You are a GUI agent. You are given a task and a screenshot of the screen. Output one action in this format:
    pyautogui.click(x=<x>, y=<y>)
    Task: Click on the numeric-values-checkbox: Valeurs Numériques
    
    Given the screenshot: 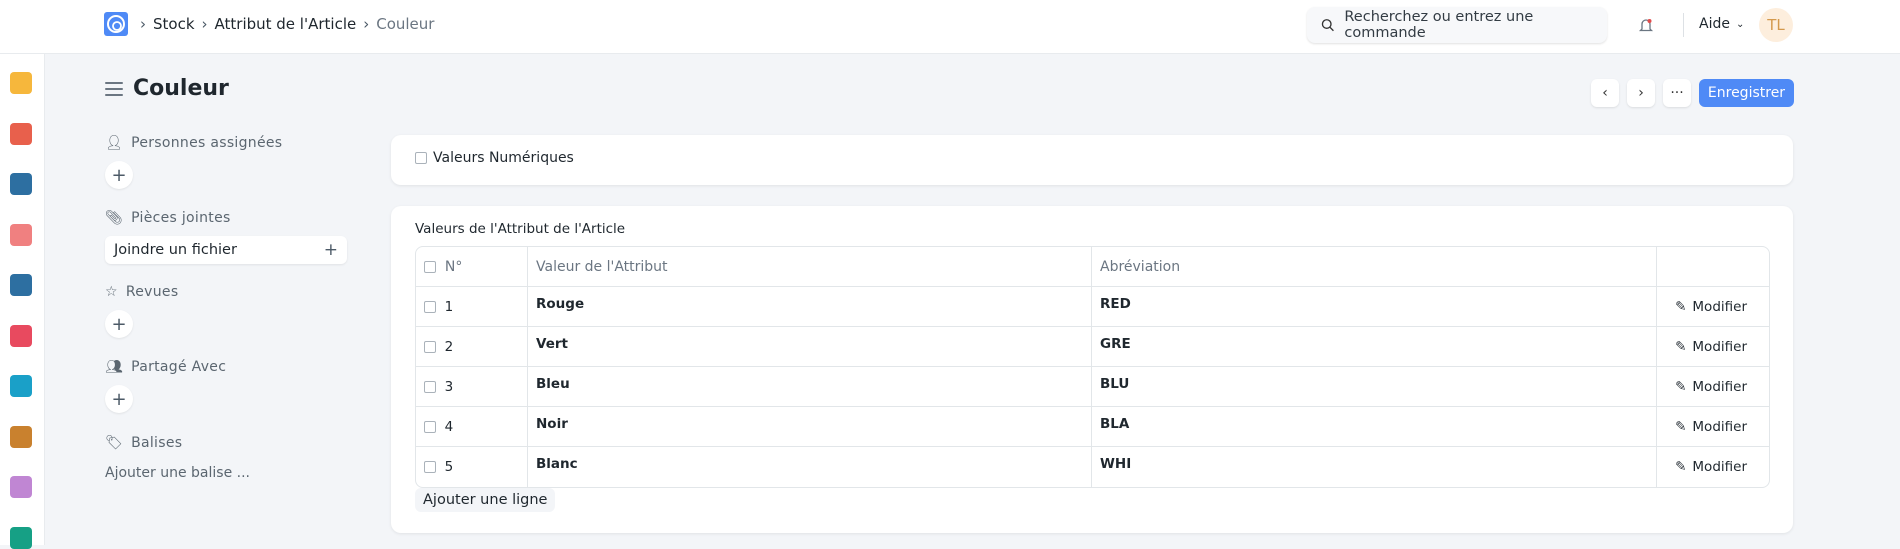 What is the action you would take?
    pyautogui.click(x=494, y=158)
    